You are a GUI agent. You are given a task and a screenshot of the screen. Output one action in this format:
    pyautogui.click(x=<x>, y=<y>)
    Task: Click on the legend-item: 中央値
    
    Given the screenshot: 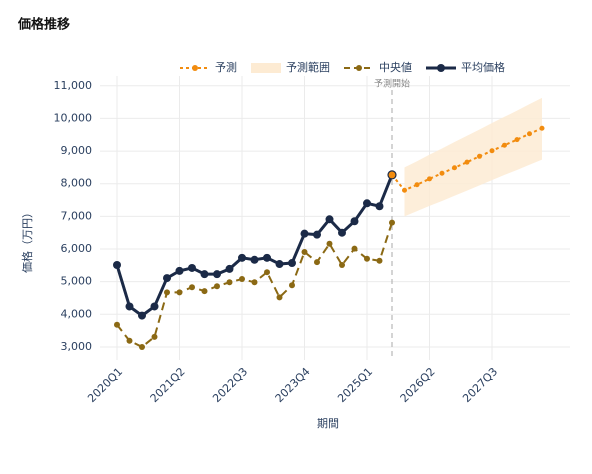 What is the action you would take?
    pyautogui.click(x=378, y=67)
    